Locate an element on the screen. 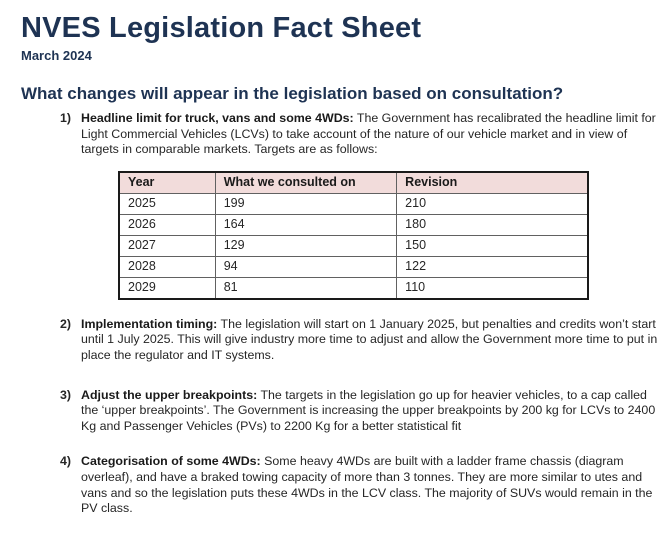 The image size is (666, 539). cell-year: 2026 is located at coordinates (167, 224).